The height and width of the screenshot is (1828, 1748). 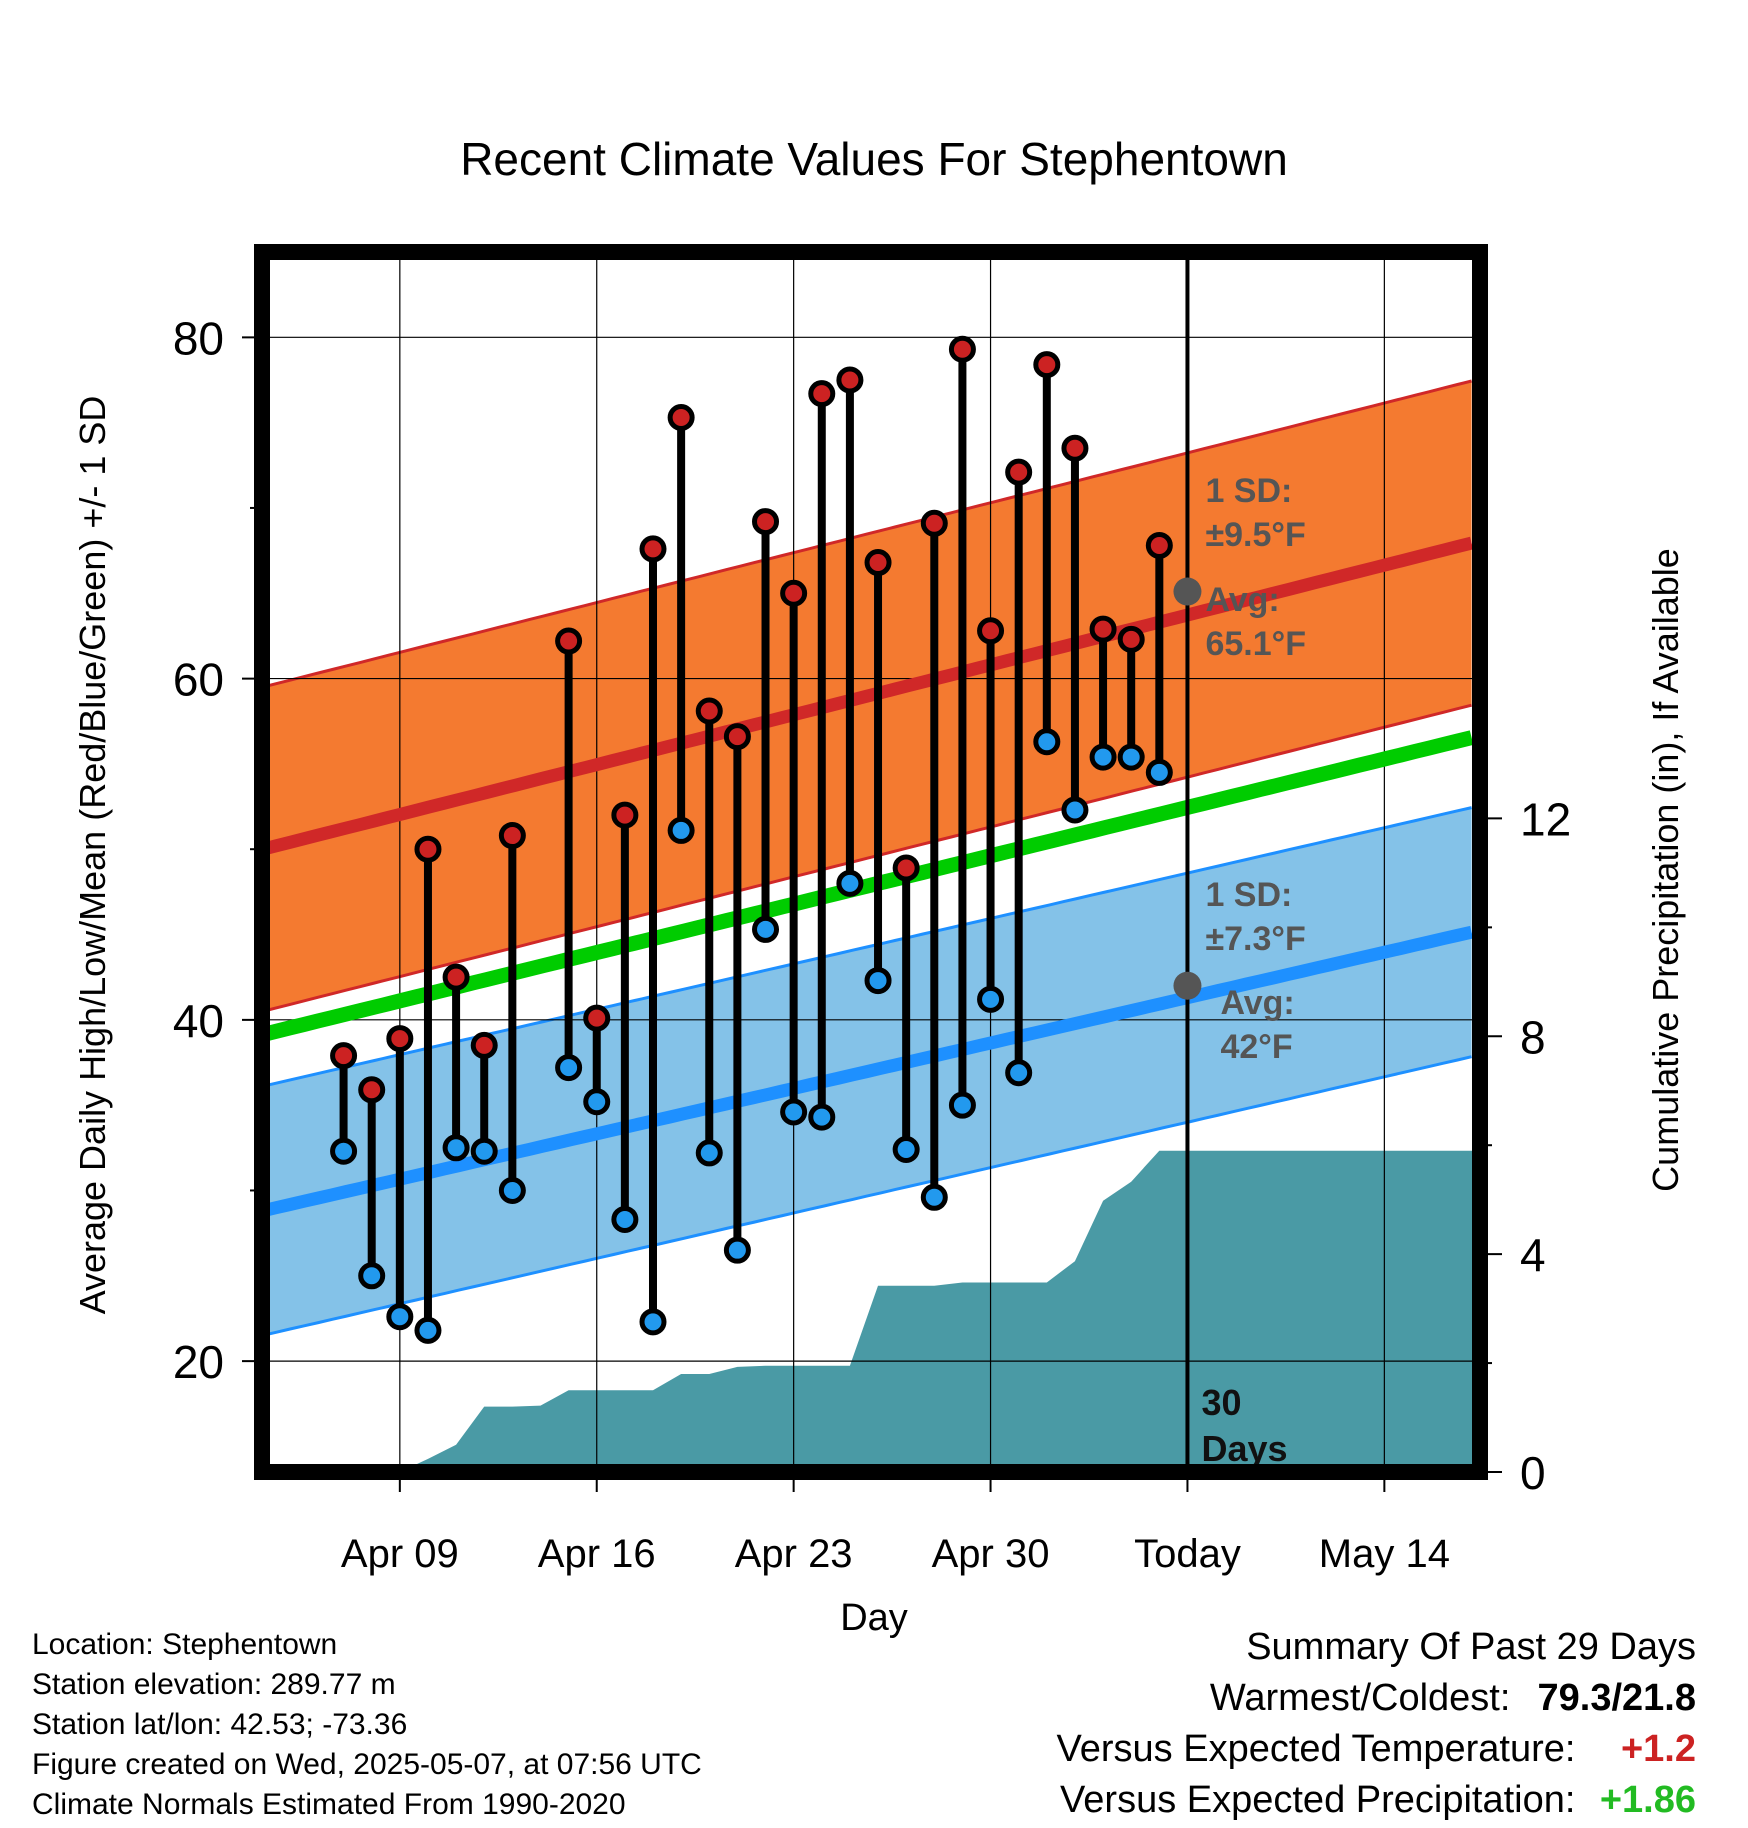 What do you see at coordinates (597, 1554) in the screenshot?
I see `x-tick-label: Apr 16` at bounding box center [597, 1554].